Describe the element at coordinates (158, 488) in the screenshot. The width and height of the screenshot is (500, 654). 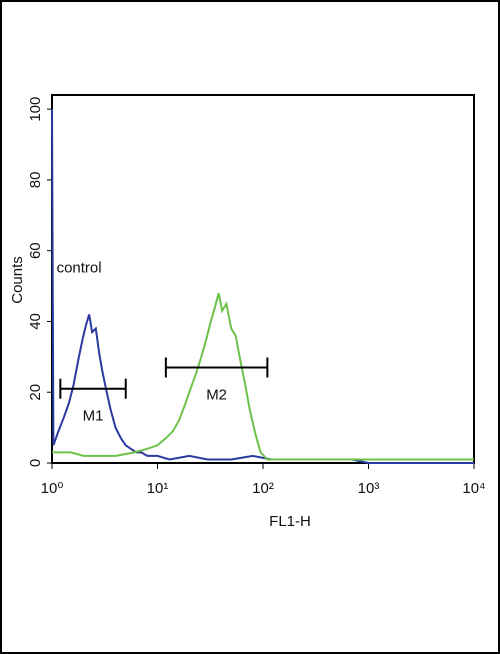
I see `x-tick-label: 10¹` at that location.